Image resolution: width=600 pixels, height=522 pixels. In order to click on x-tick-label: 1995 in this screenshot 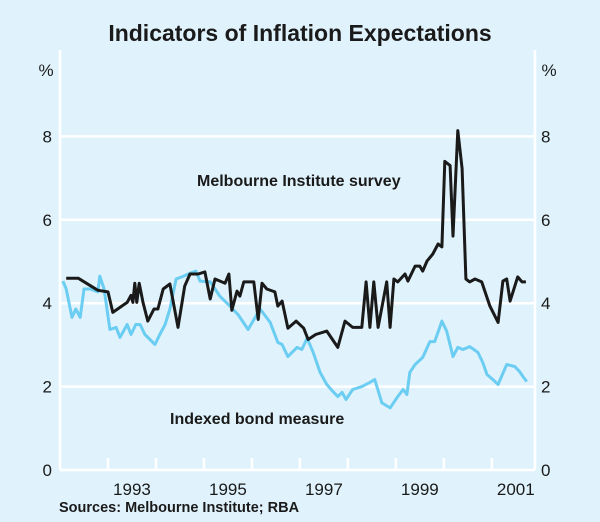, I will do `click(228, 489)`.